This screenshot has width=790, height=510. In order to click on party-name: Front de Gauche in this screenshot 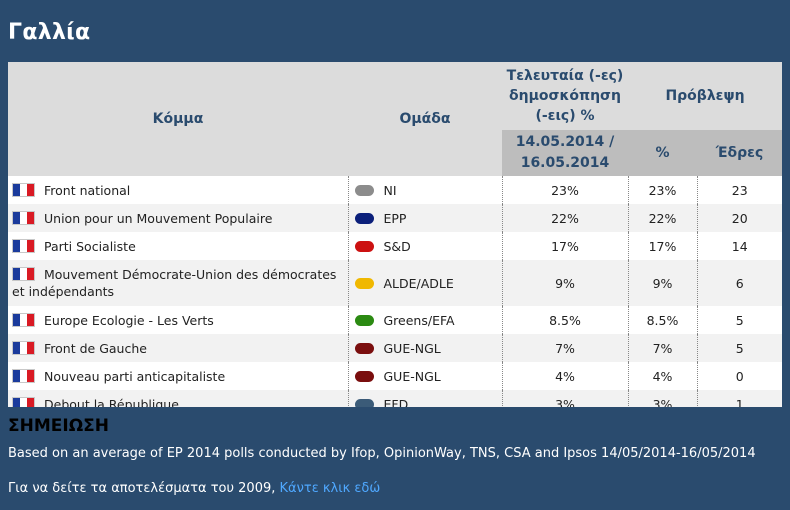, I will do `click(95, 348)`.